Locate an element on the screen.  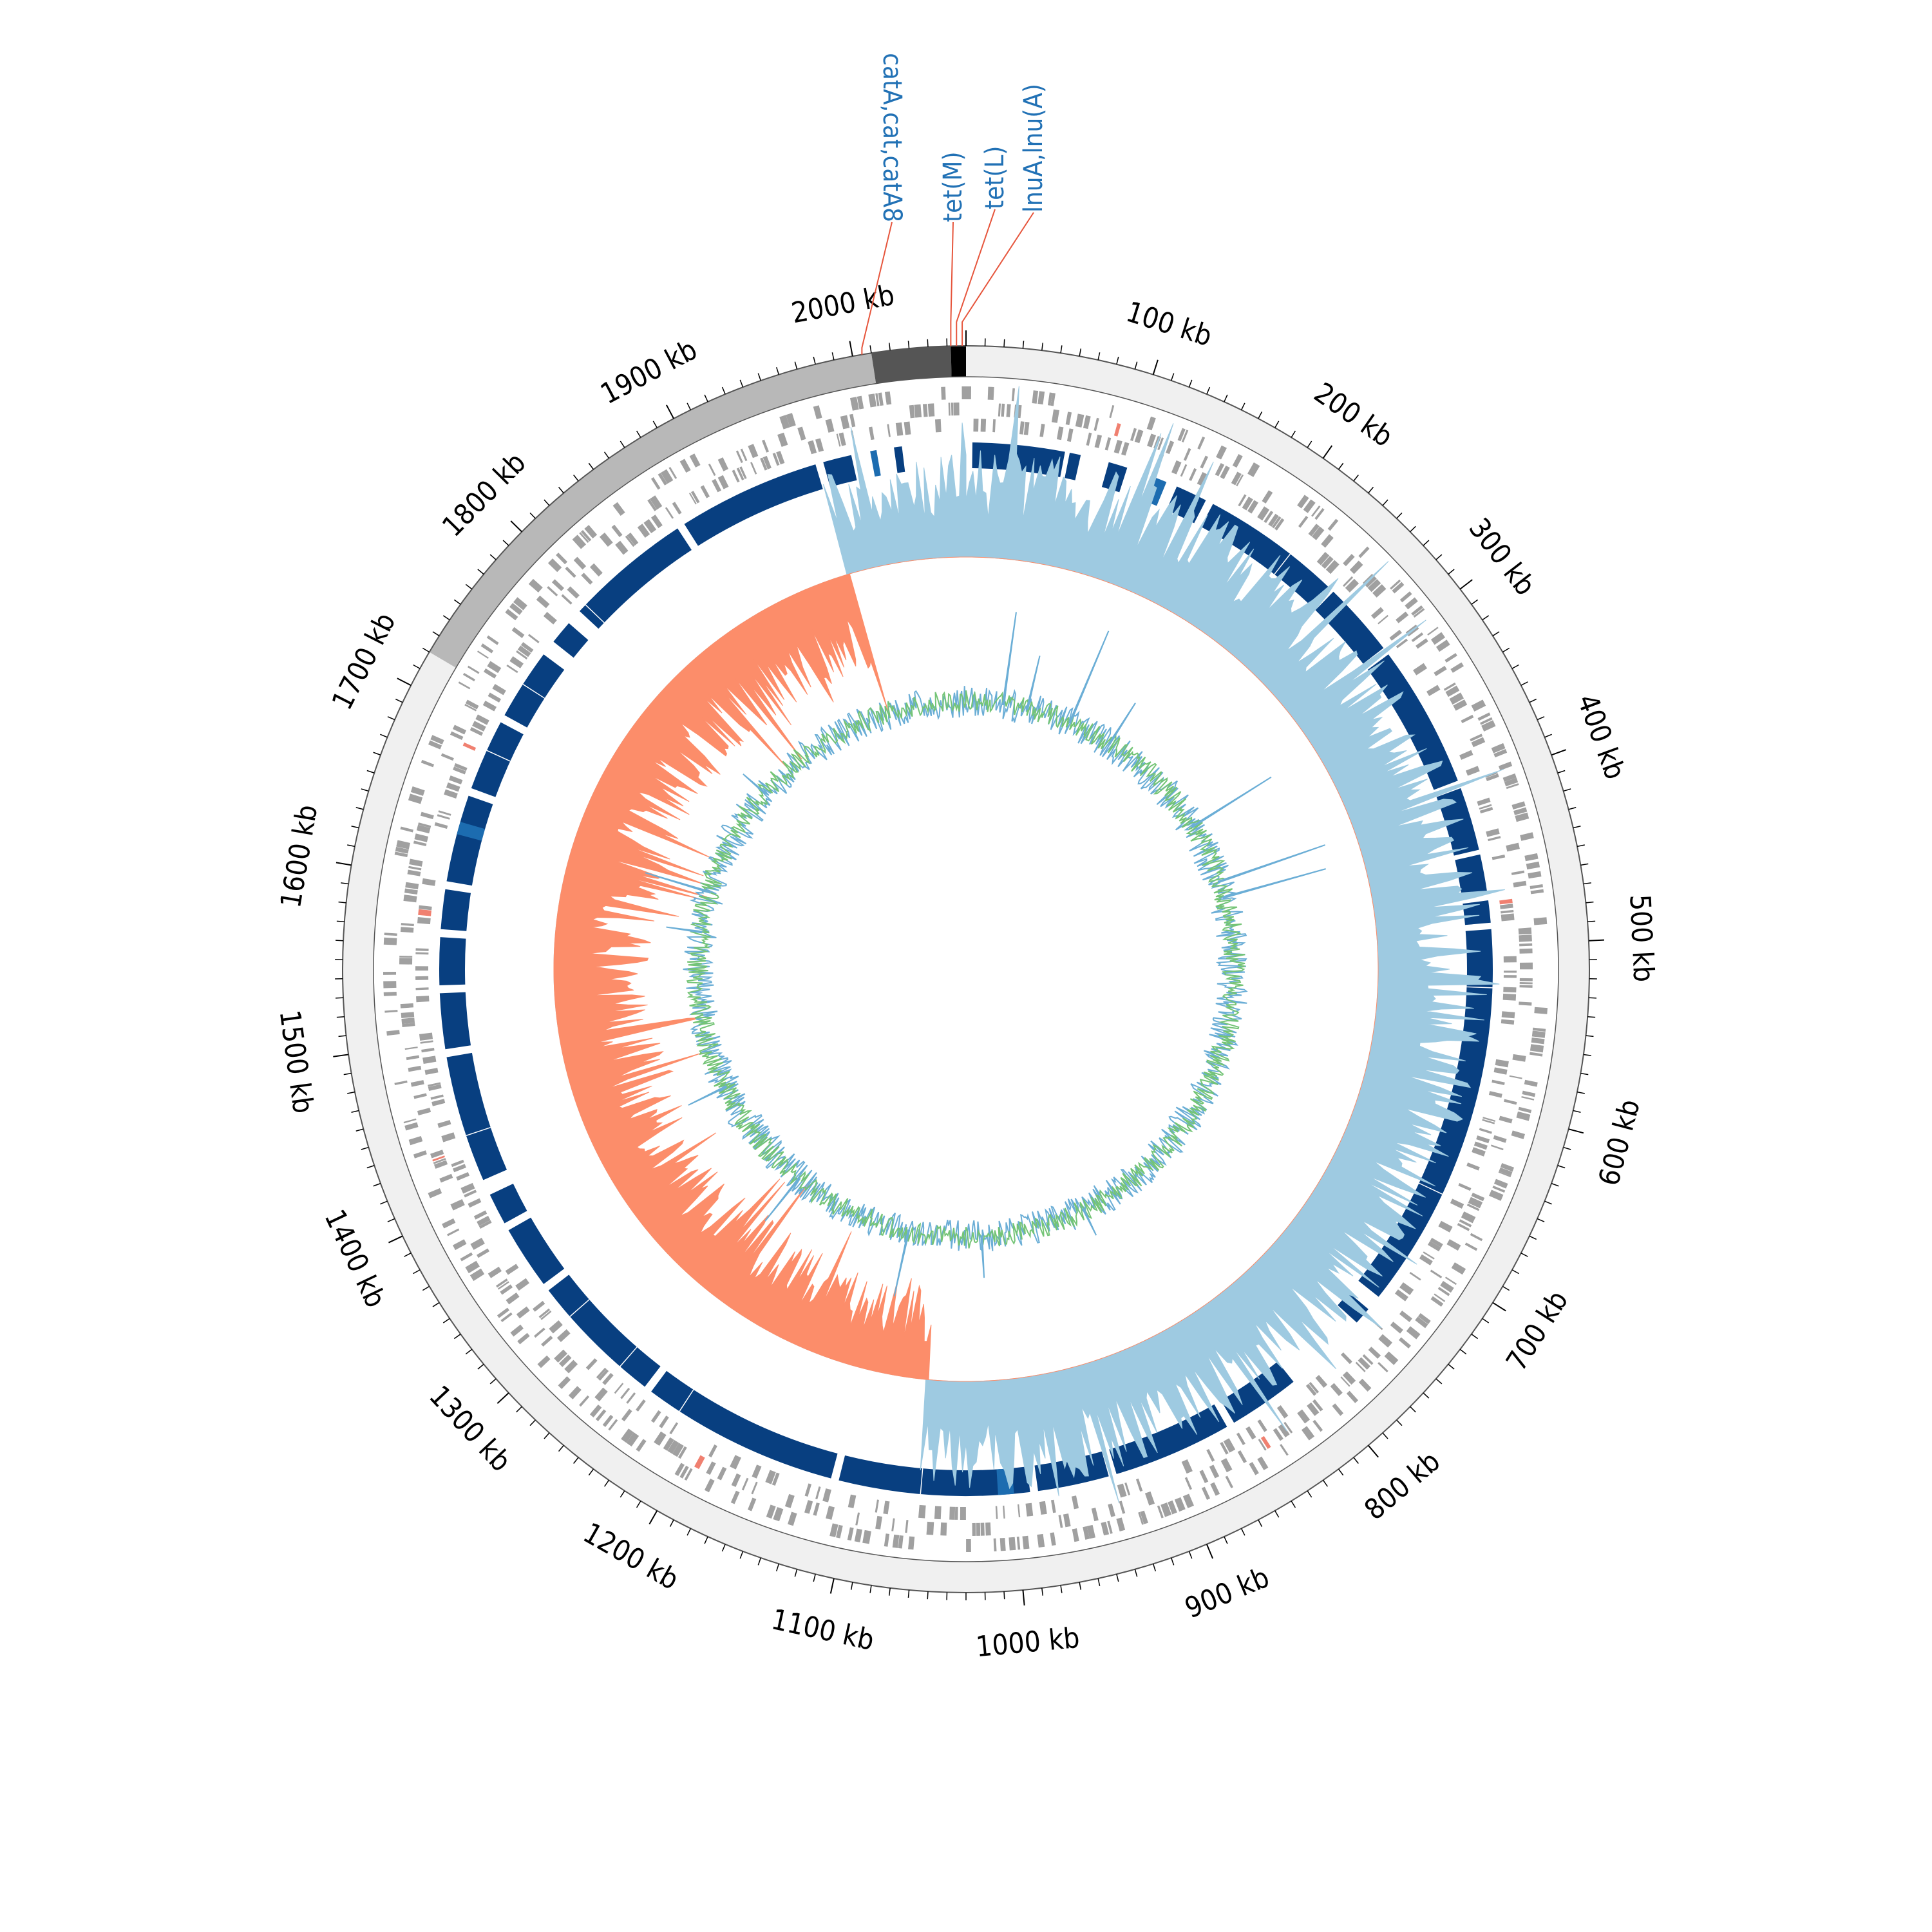
tick-label-1500: 1500 kb is located at coordinates (296, 1061).